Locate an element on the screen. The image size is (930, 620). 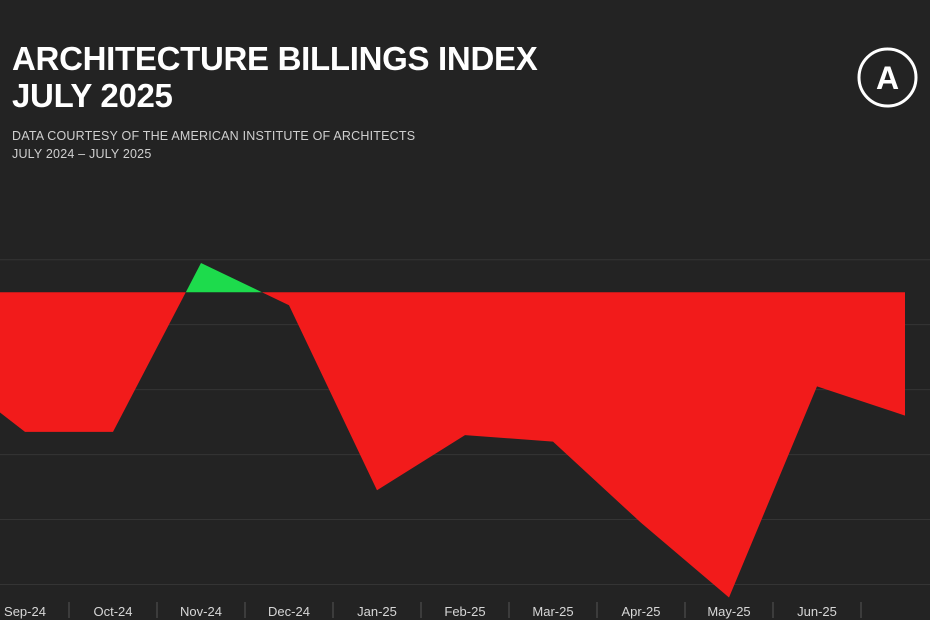
subtitle-line-2: JULY 2024 – JULY 2025 is located at coordinates (82, 154).